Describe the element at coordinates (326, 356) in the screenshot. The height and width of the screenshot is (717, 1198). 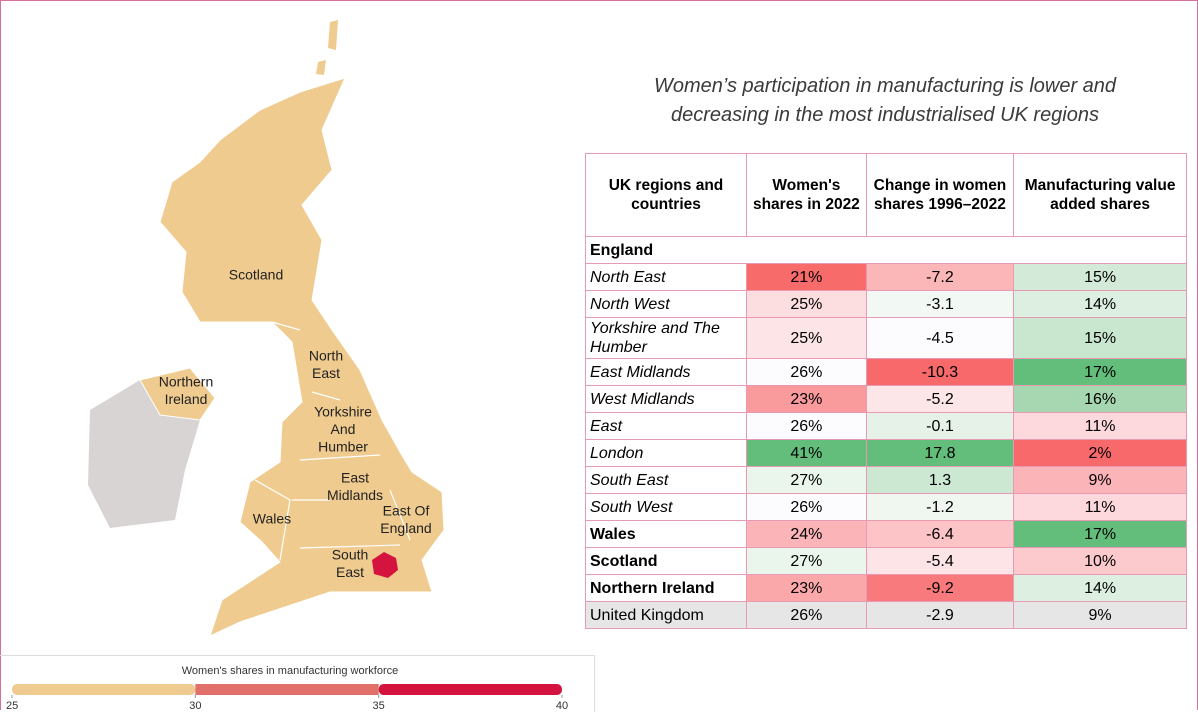
I see `map-label: North` at that location.